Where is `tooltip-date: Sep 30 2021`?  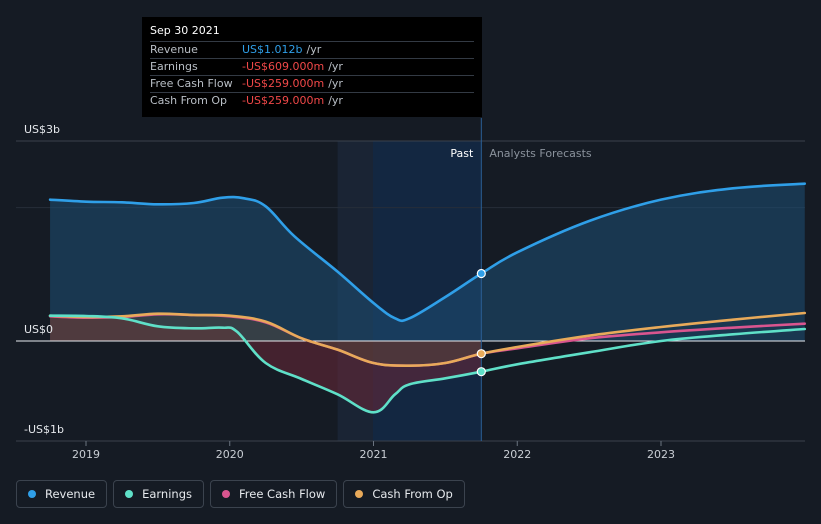 tooltip-date: Sep 30 2021 is located at coordinates (312, 33).